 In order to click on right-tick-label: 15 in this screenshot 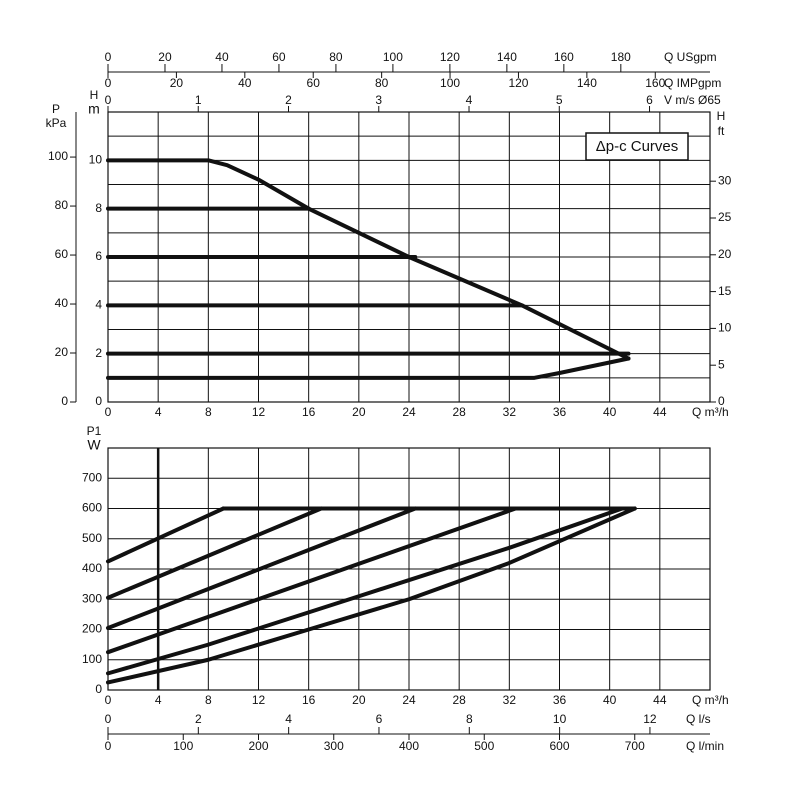, I will do `click(725, 291)`.